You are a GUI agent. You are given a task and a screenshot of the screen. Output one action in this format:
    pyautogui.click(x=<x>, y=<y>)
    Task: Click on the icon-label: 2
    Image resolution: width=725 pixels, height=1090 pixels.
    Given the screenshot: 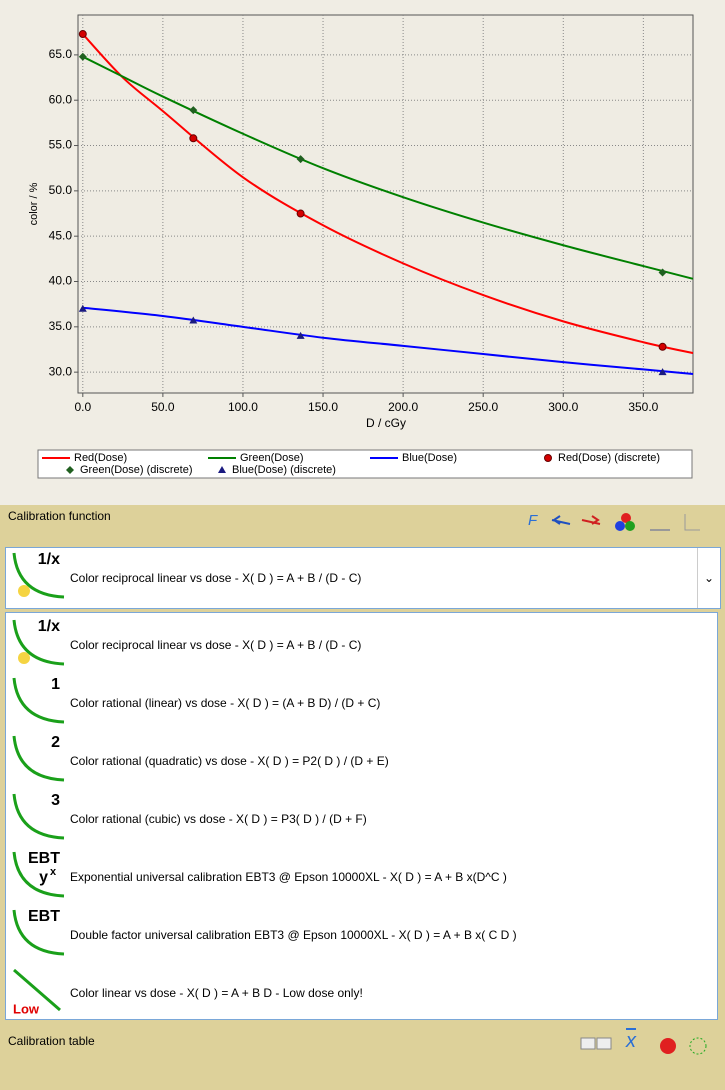 What is the action you would take?
    pyautogui.click(x=55, y=742)
    